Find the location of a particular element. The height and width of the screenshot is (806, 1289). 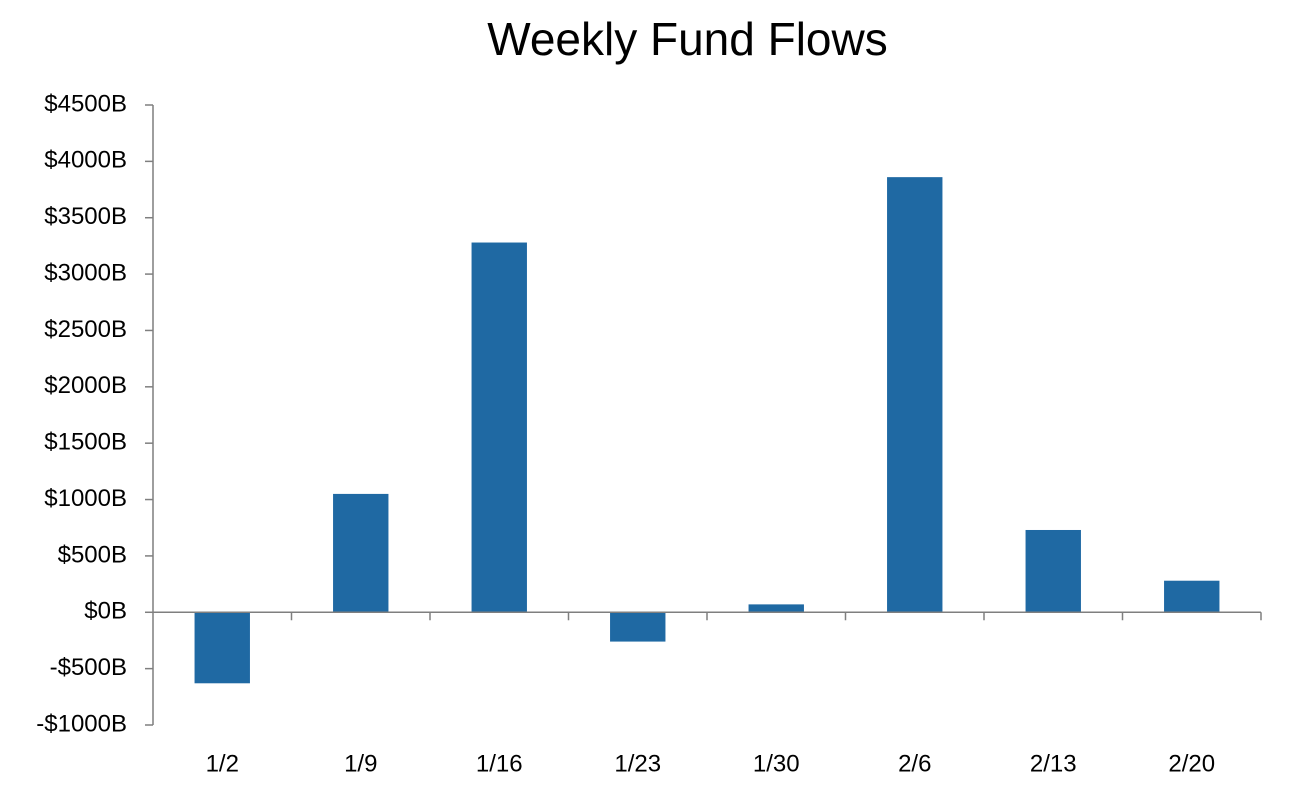

y-tick-label: $2000B is located at coordinates (85, 385).